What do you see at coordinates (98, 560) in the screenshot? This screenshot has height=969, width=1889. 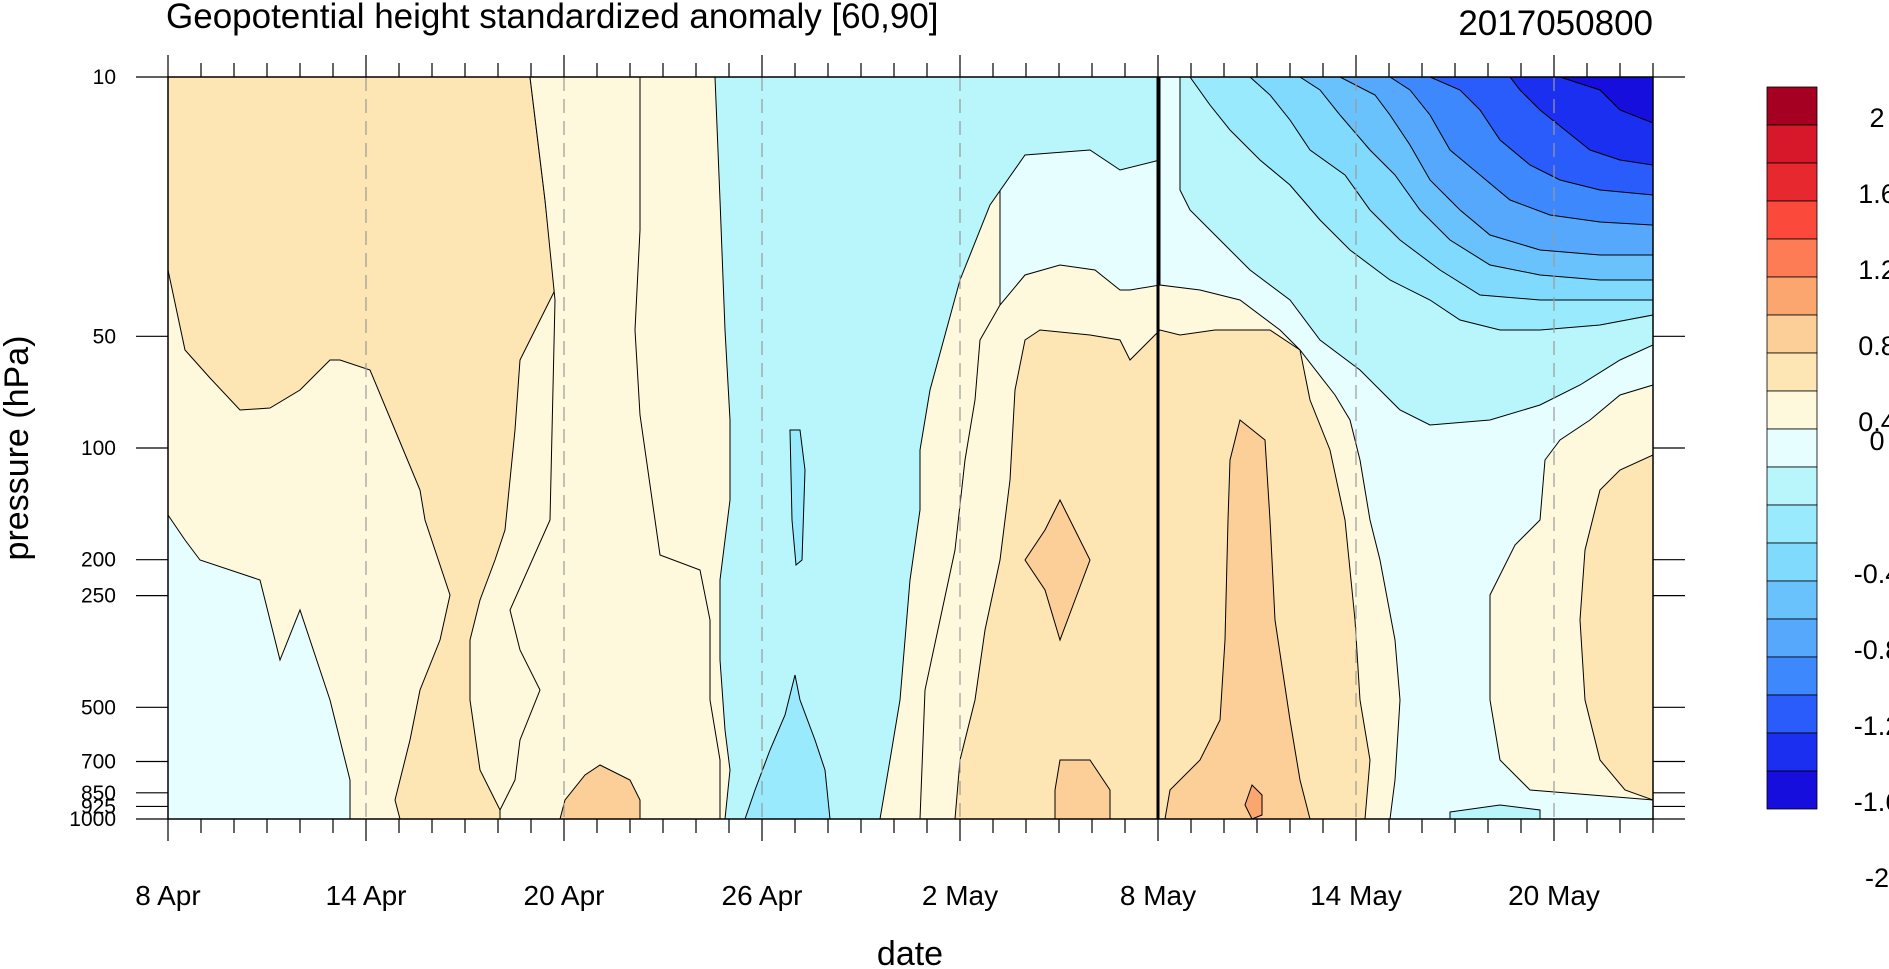 I see `y-tick-label: 200` at bounding box center [98, 560].